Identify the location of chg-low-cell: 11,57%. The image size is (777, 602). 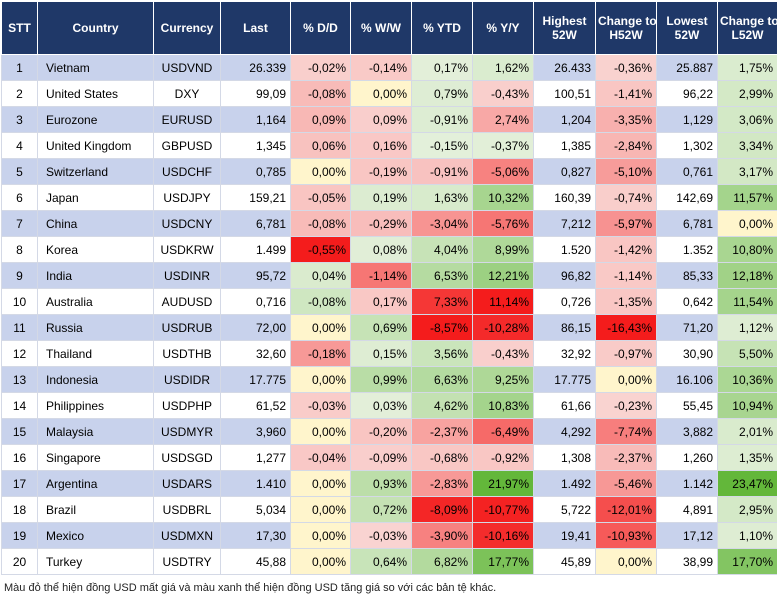
(747, 197).